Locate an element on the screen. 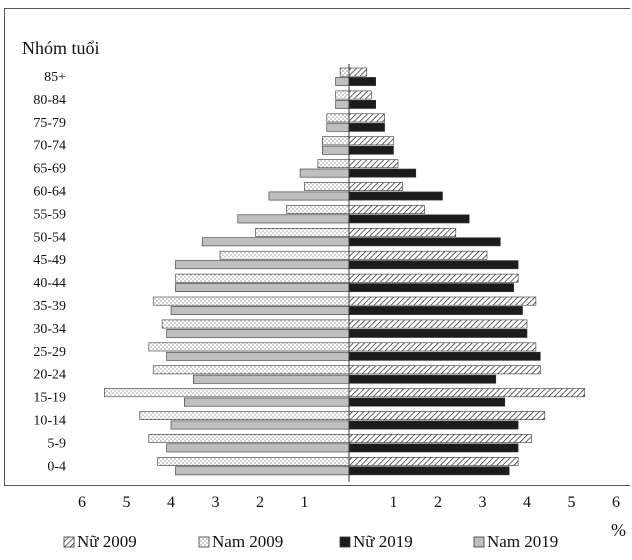  bar-nữ-2019-45-49 is located at coordinates (433, 265).